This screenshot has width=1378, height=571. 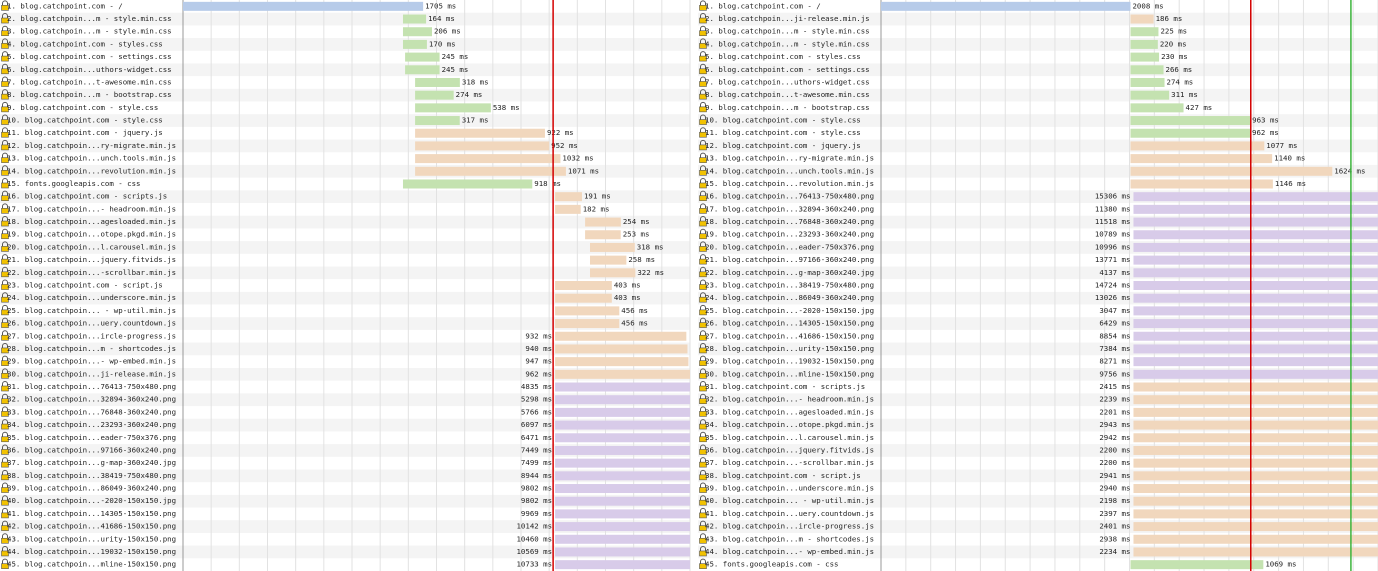 I want to click on duration-label: 932 ms, so click(x=538, y=335).